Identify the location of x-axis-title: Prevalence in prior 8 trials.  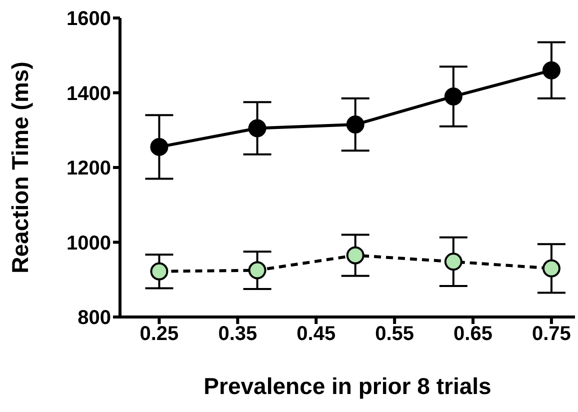
(348, 386).